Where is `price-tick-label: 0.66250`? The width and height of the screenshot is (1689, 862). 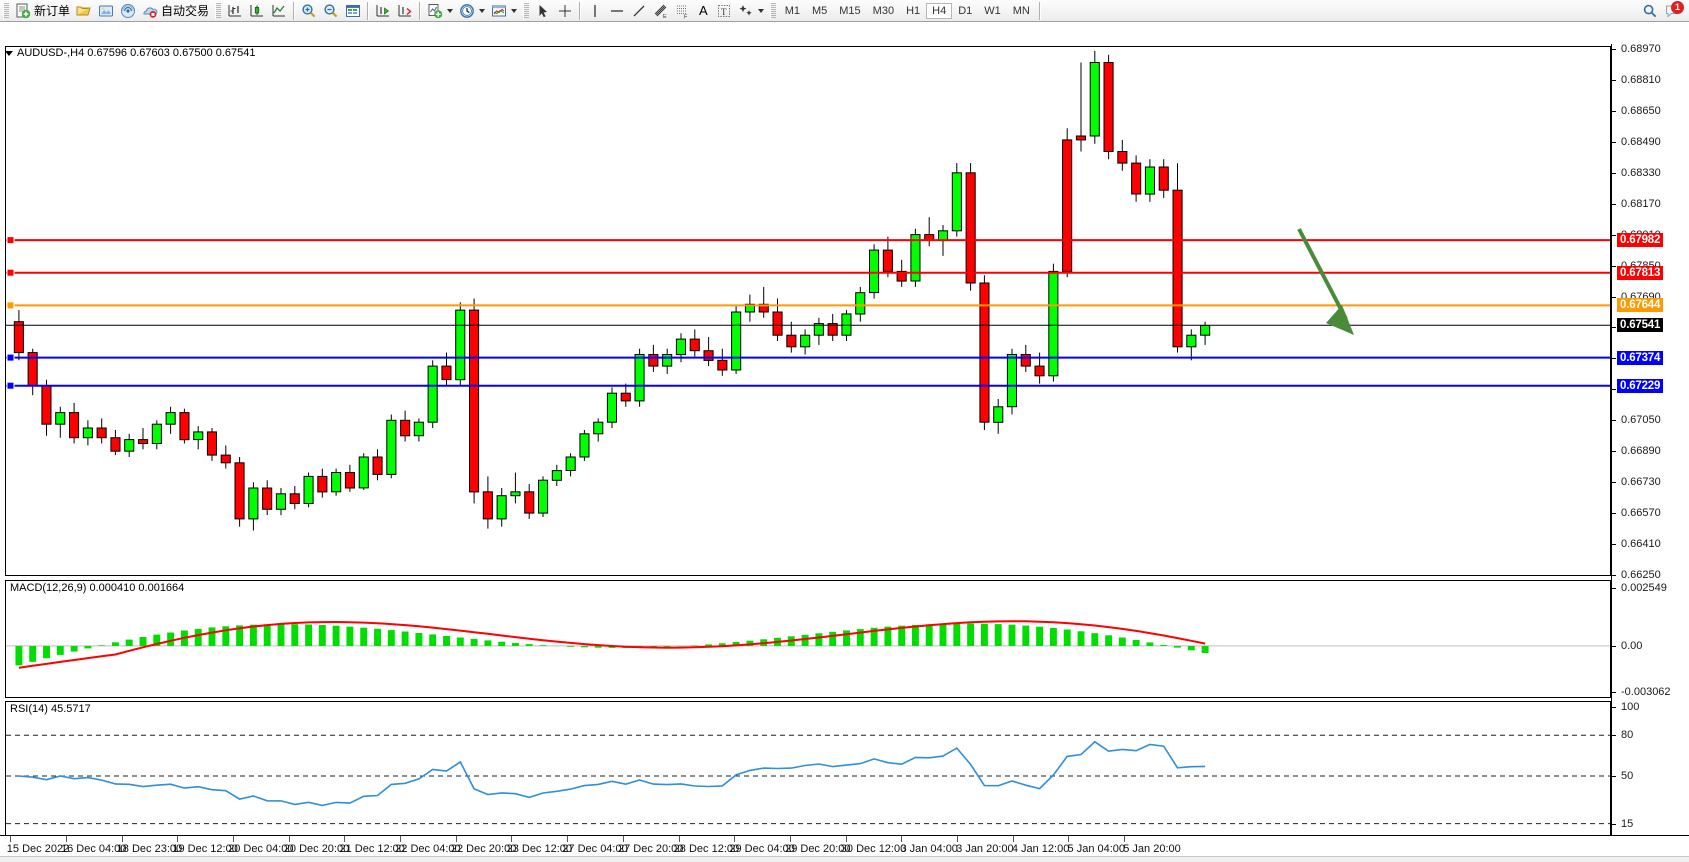
price-tick-label: 0.66250 is located at coordinates (1641, 575).